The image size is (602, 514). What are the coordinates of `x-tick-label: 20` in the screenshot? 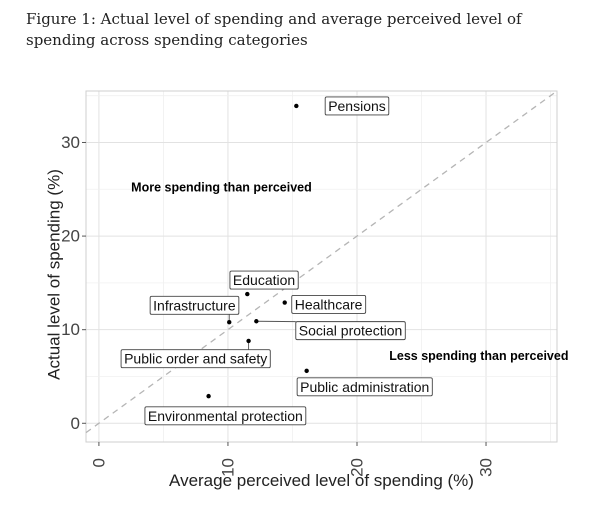 It's located at (356, 467).